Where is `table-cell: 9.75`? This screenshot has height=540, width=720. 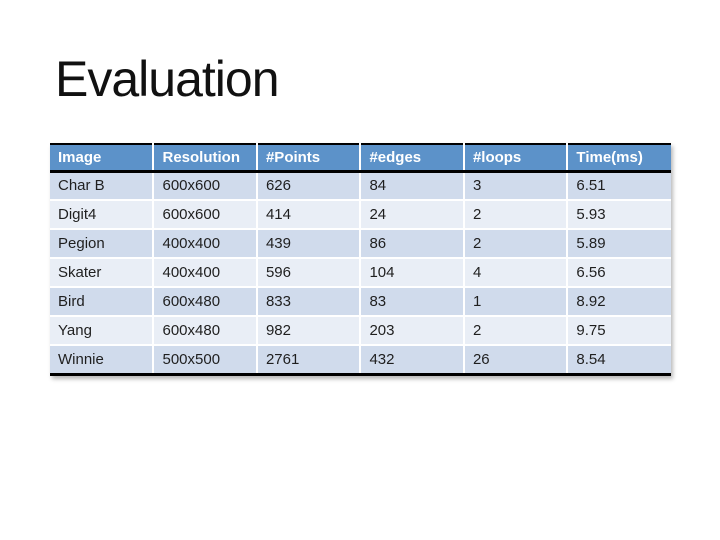
table-cell: 9.75 is located at coordinates (618, 331).